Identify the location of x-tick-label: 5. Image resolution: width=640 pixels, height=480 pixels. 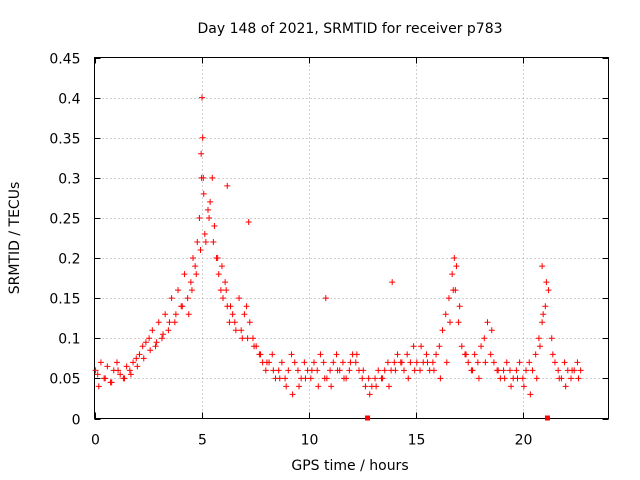
(202, 441).